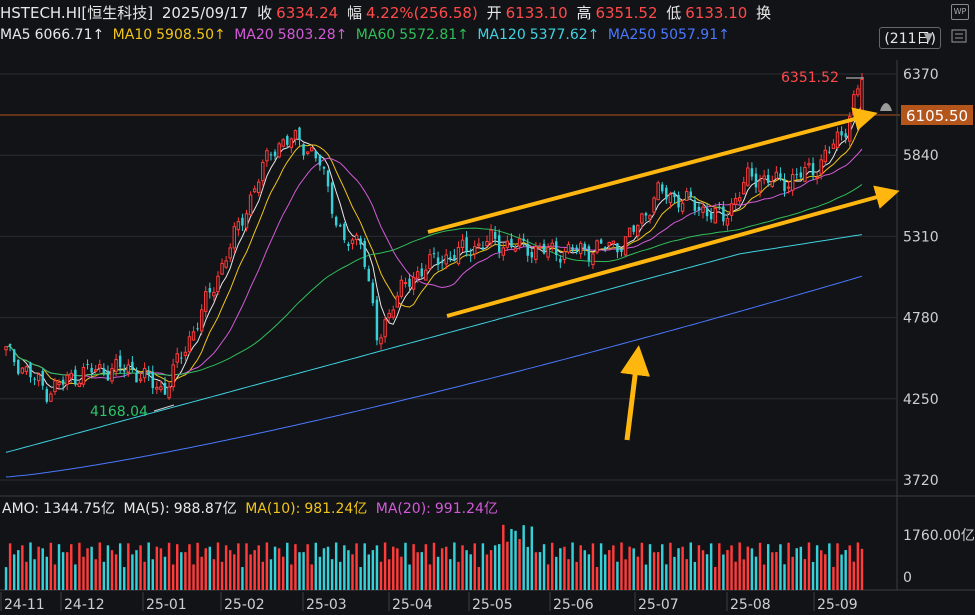 The image size is (975, 615). What do you see at coordinates (77, 13) in the screenshot?
I see `symbol-name: HSTECH.HI[恒生科技]` at bounding box center [77, 13].